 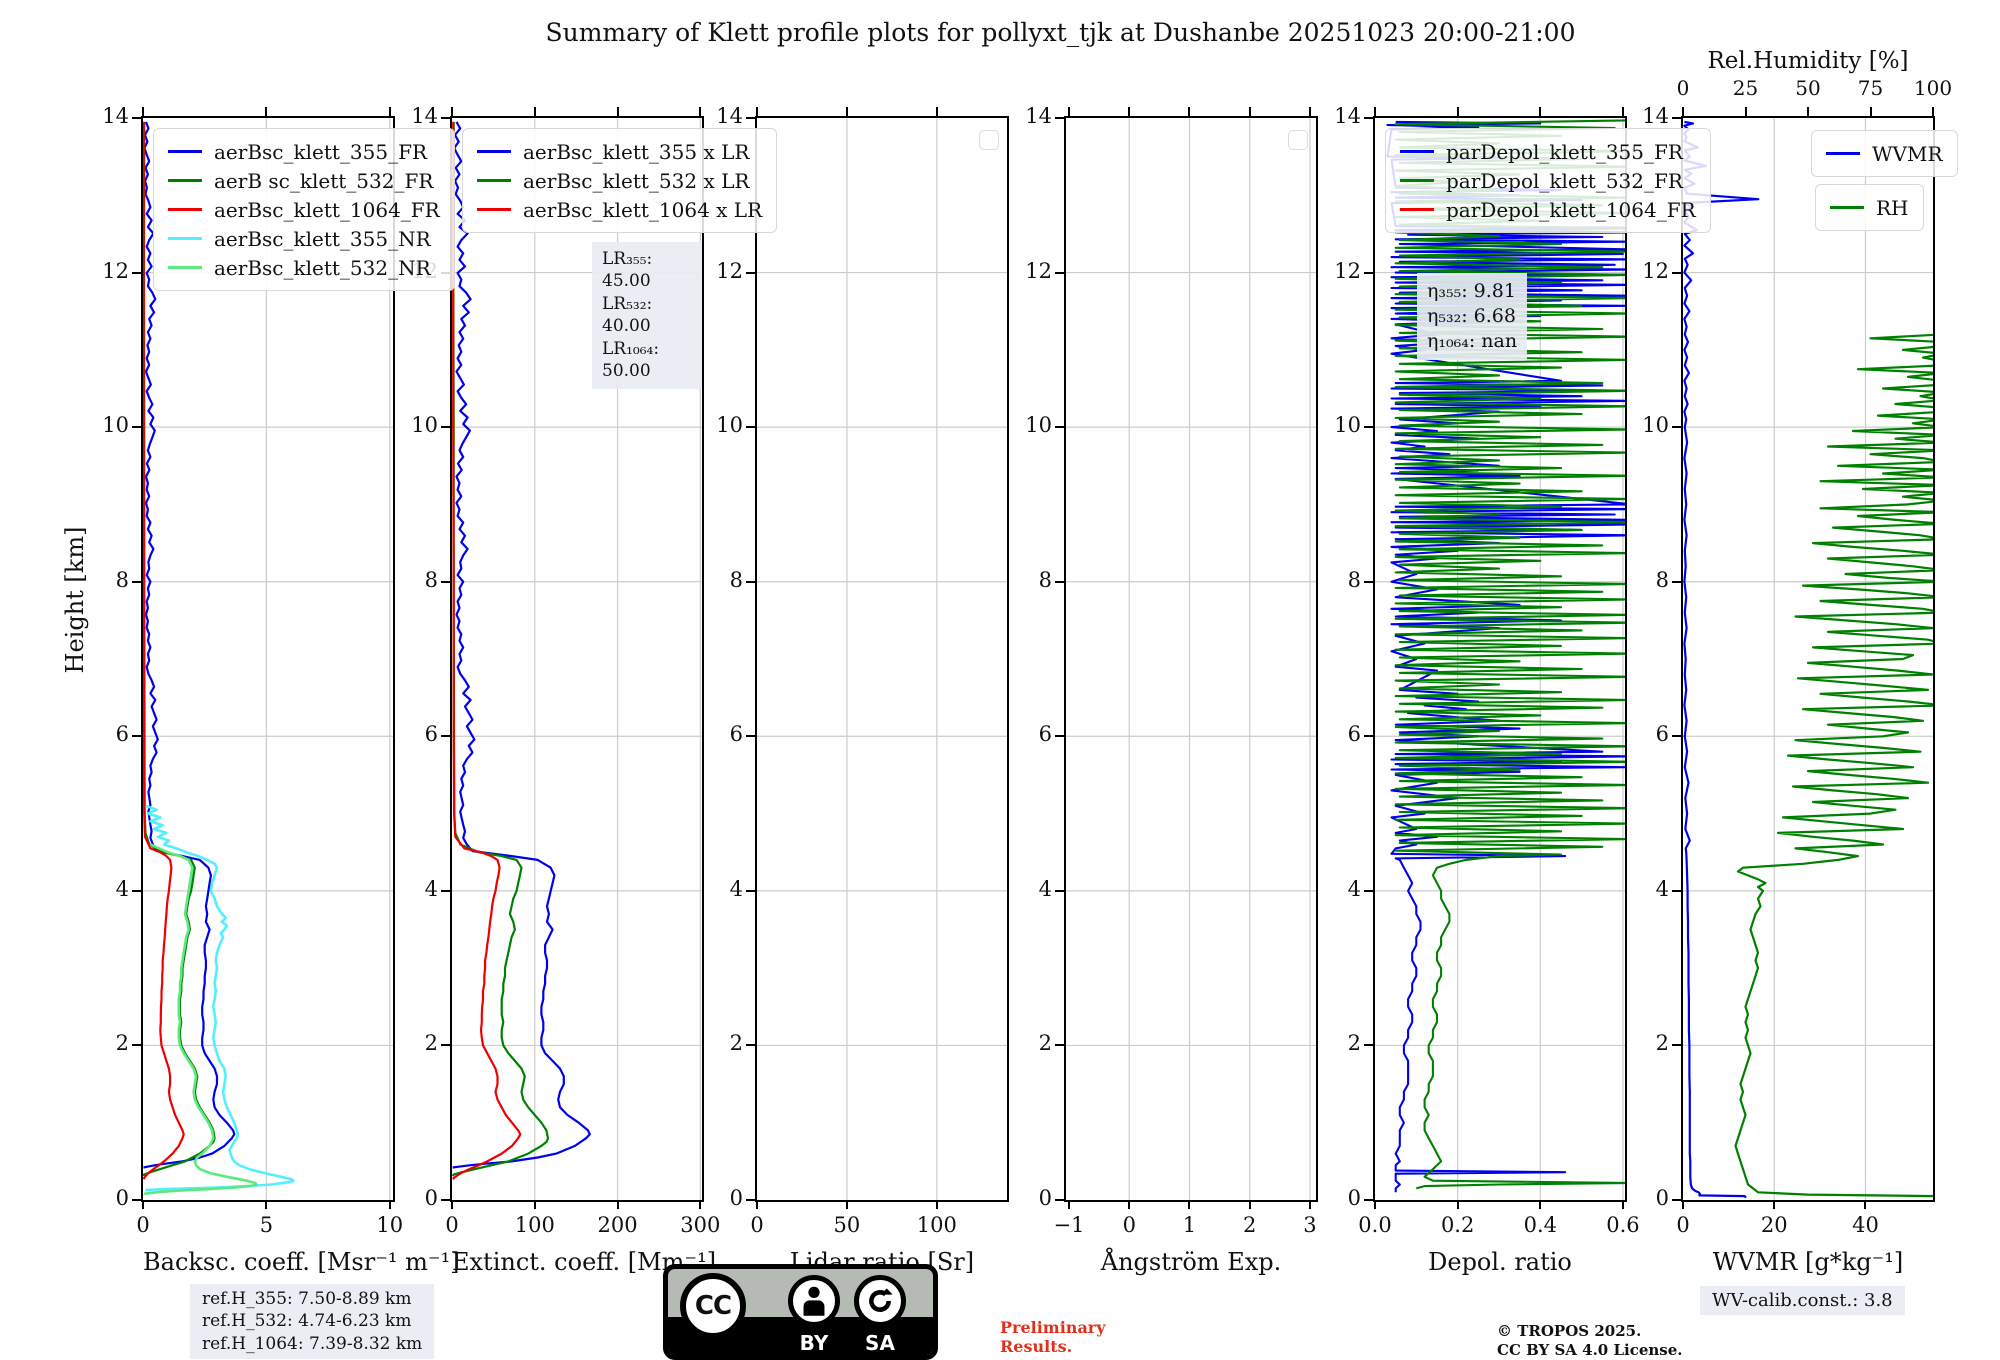 What do you see at coordinates (1548, 209) in the screenshot?
I see `legend-entry: parDepol_klett_1064_FR` at bounding box center [1548, 209].